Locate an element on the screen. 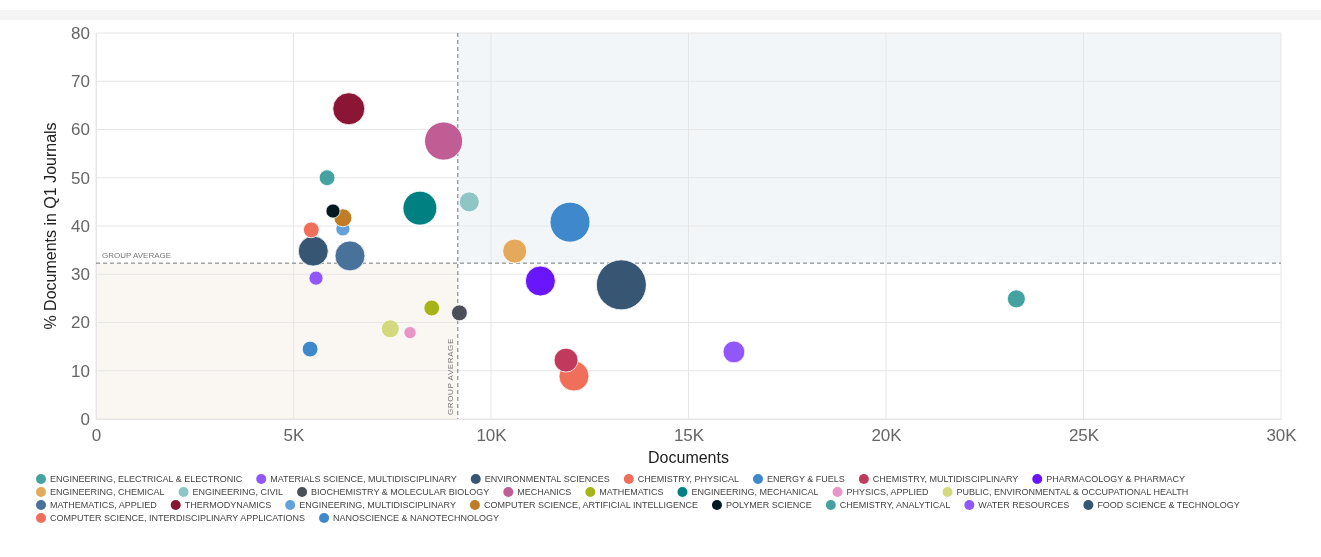 The height and width of the screenshot is (557, 1321). x-tick-label: 5K is located at coordinates (294, 436).